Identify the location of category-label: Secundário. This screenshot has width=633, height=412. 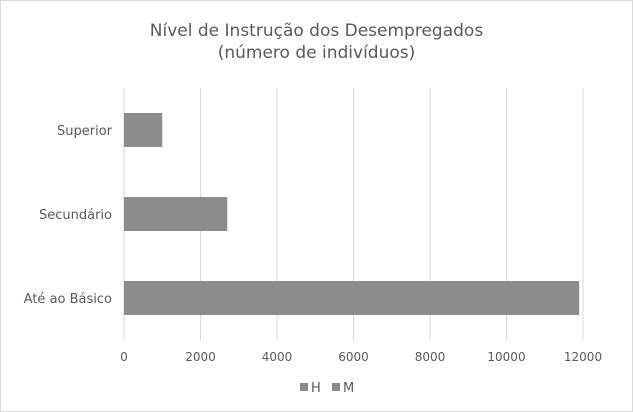
(75, 215).